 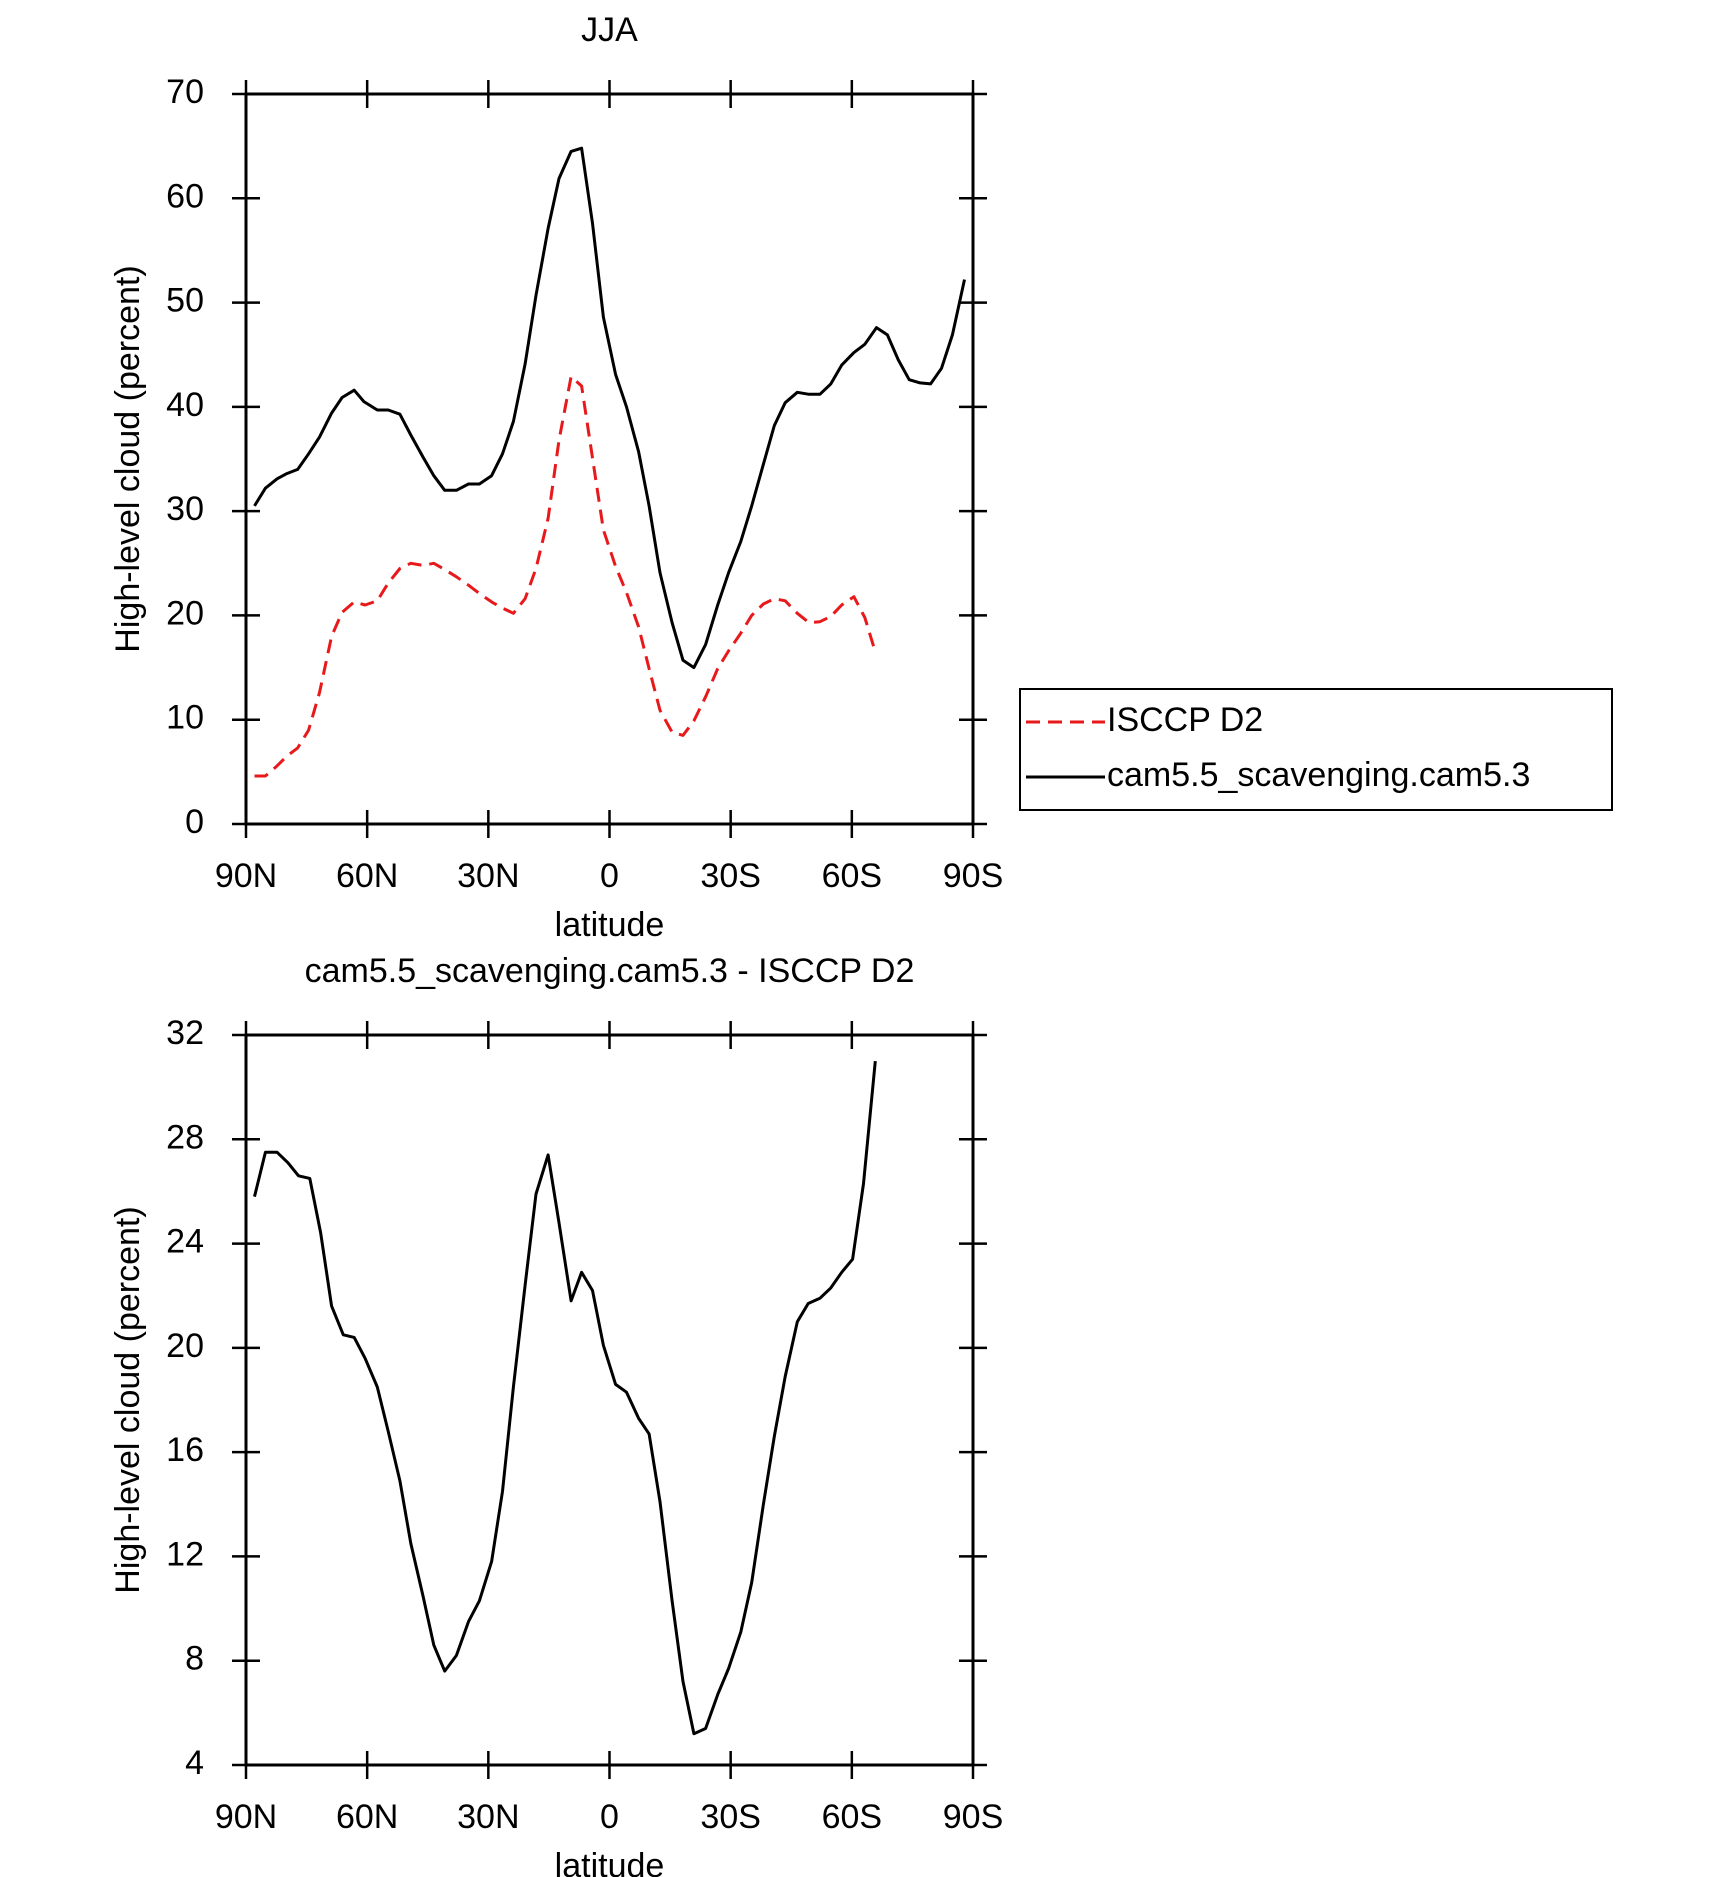 I want to click on y-tick-label: 24, so click(x=185, y=1242).